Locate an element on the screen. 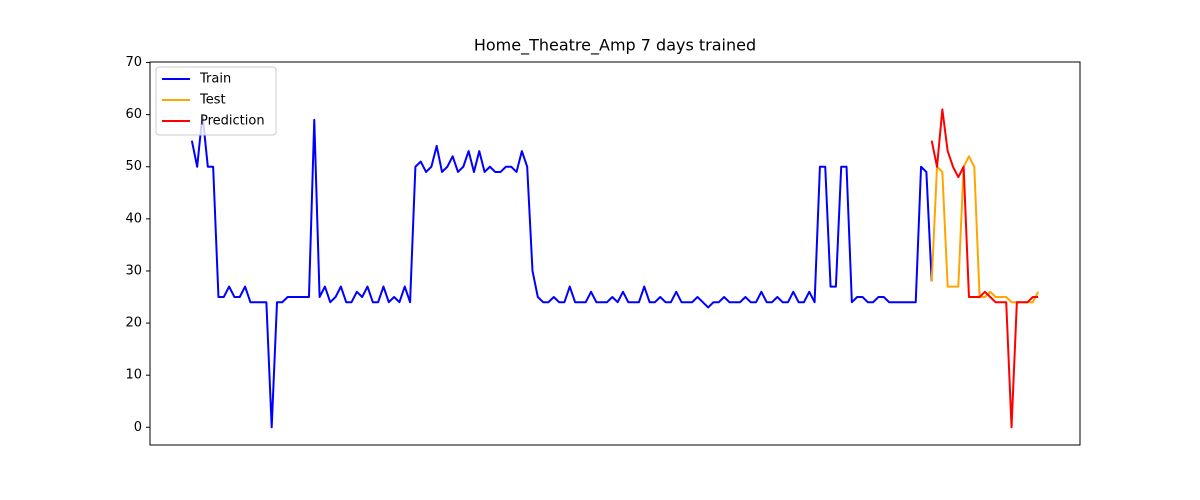 The width and height of the screenshot is (1200, 500). legend-label: Train is located at coordinates (215, 79).